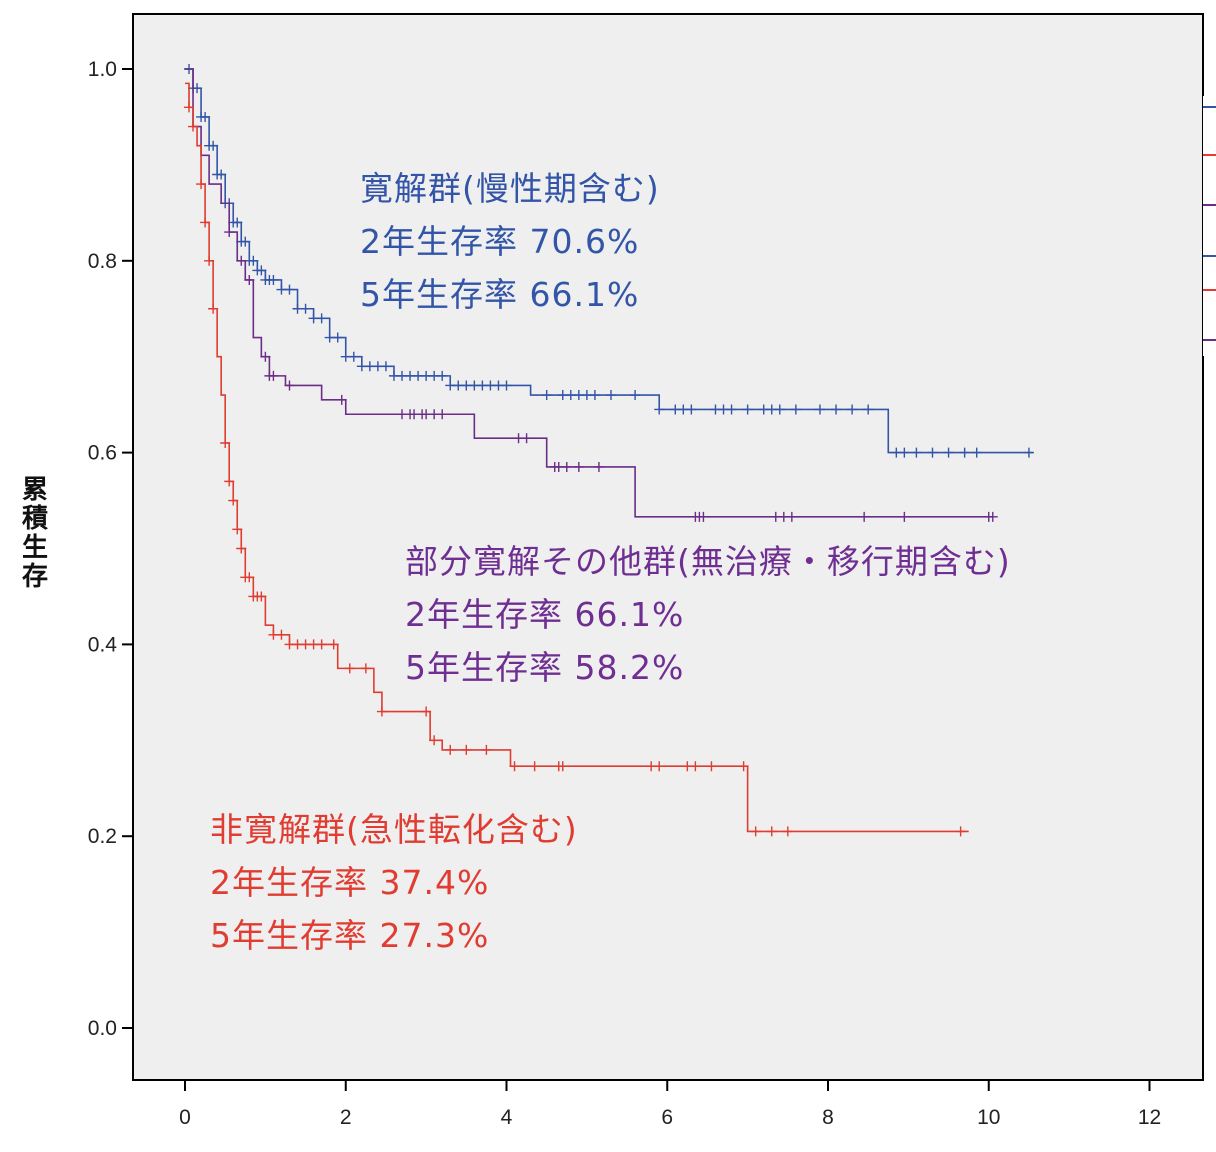 The height and width of the screenshot is (1152, 1216). Describe the element at coordinates (102, 1028) in the screenshot. I see `y-tick-label: 0.0` at that location.